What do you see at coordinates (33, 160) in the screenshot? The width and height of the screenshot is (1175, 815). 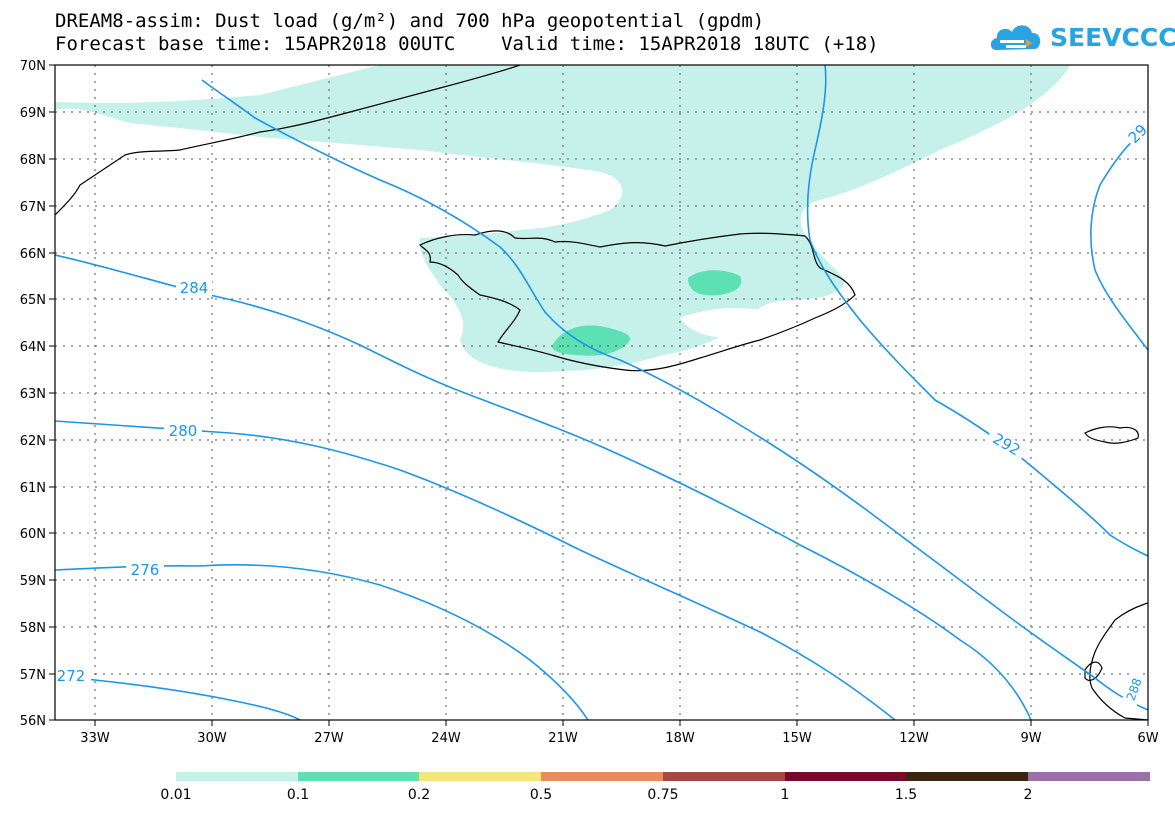 I see `lat-label-68n: 68N` at bounding box center [33, 160].